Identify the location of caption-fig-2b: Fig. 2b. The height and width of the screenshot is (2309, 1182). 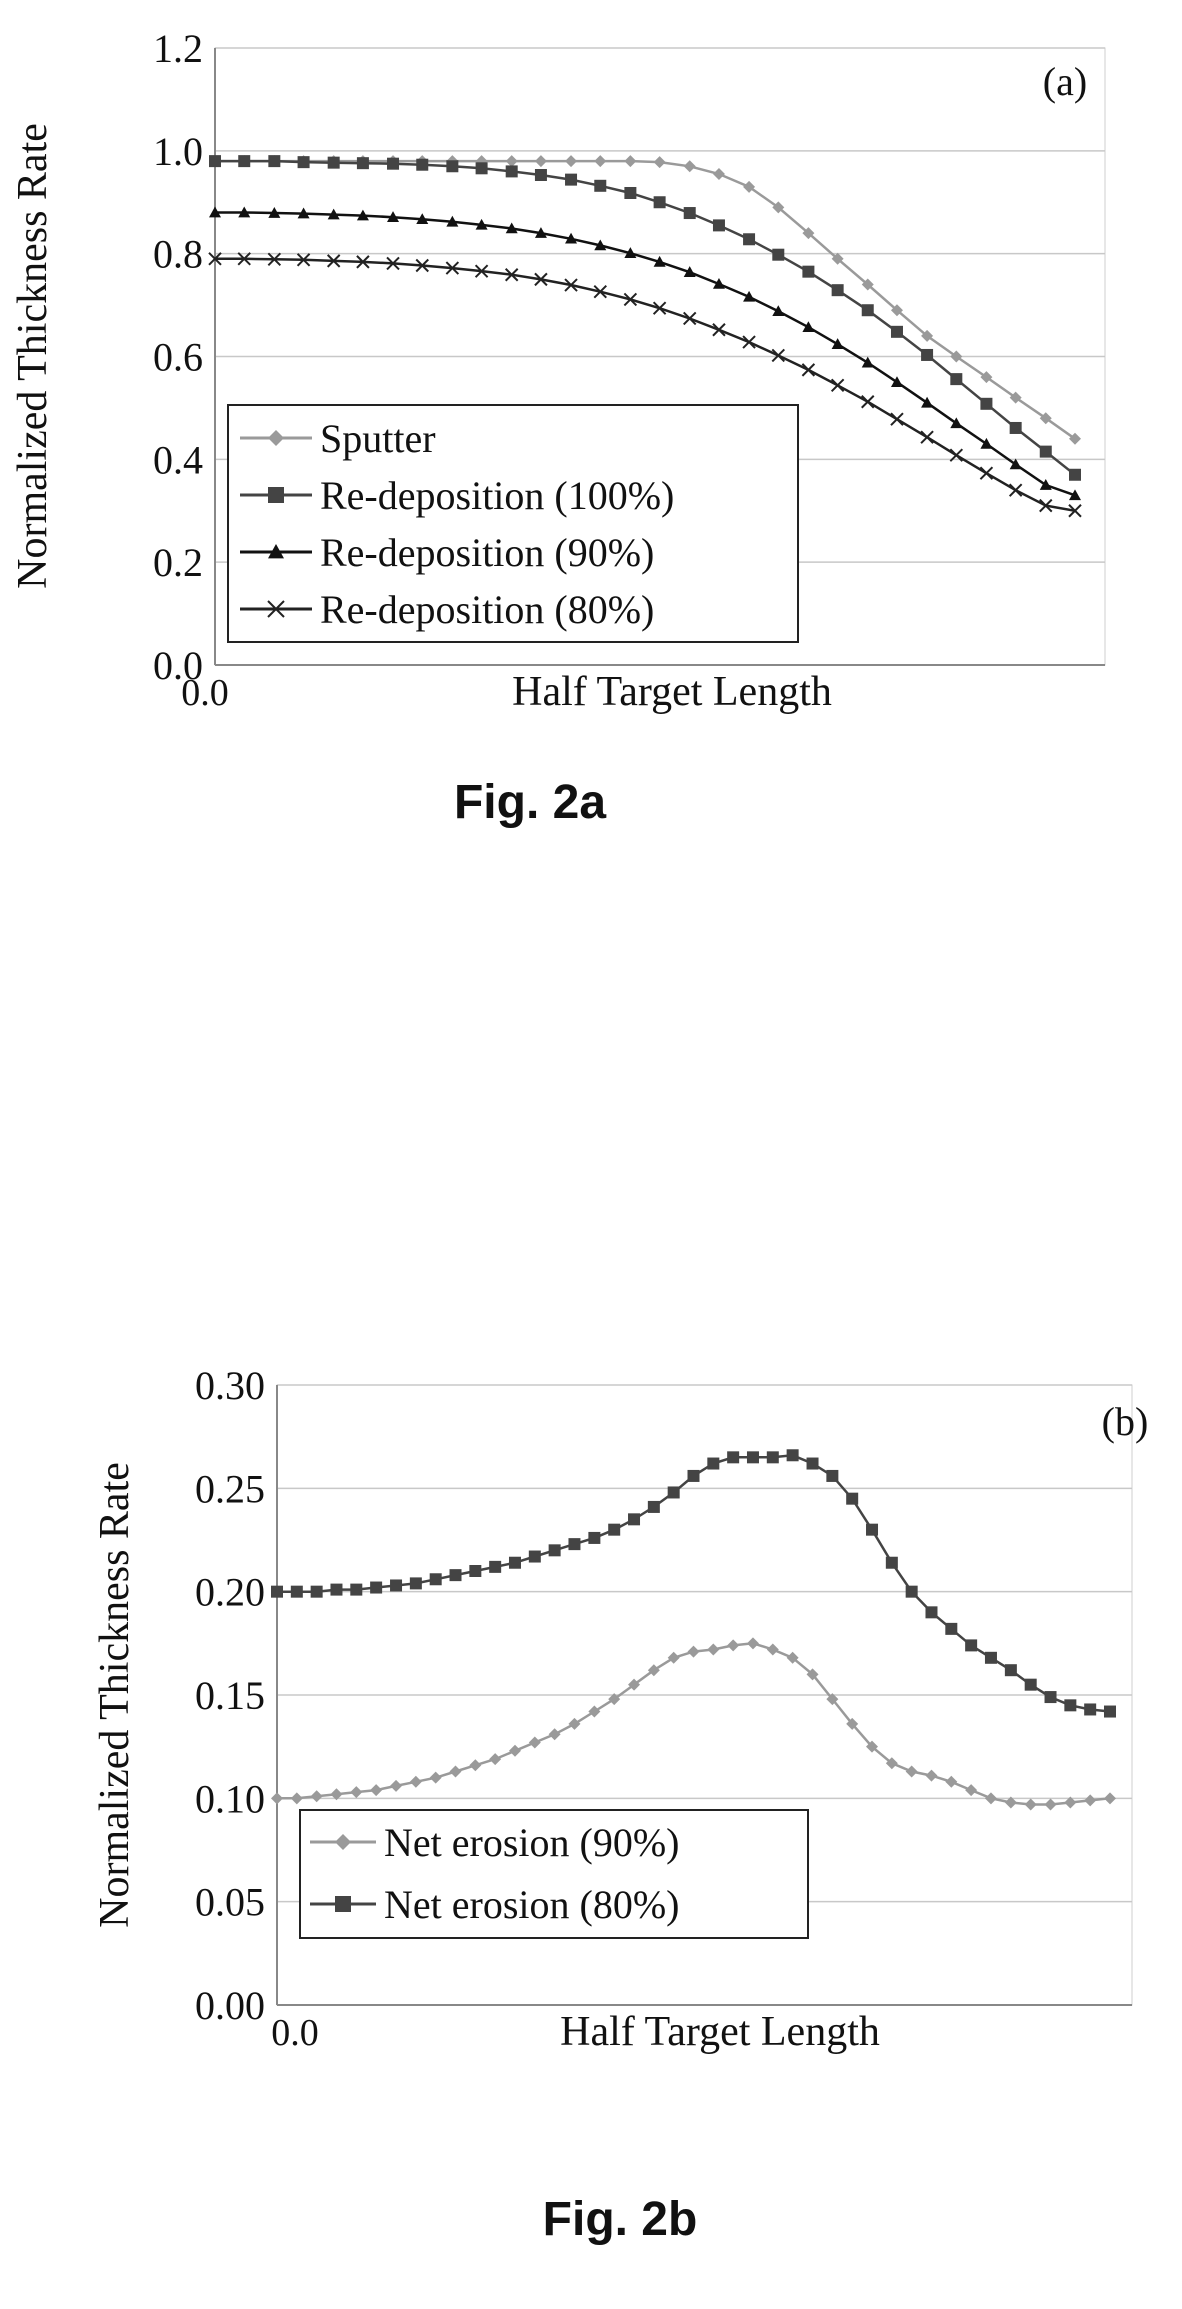
(620, 2219).